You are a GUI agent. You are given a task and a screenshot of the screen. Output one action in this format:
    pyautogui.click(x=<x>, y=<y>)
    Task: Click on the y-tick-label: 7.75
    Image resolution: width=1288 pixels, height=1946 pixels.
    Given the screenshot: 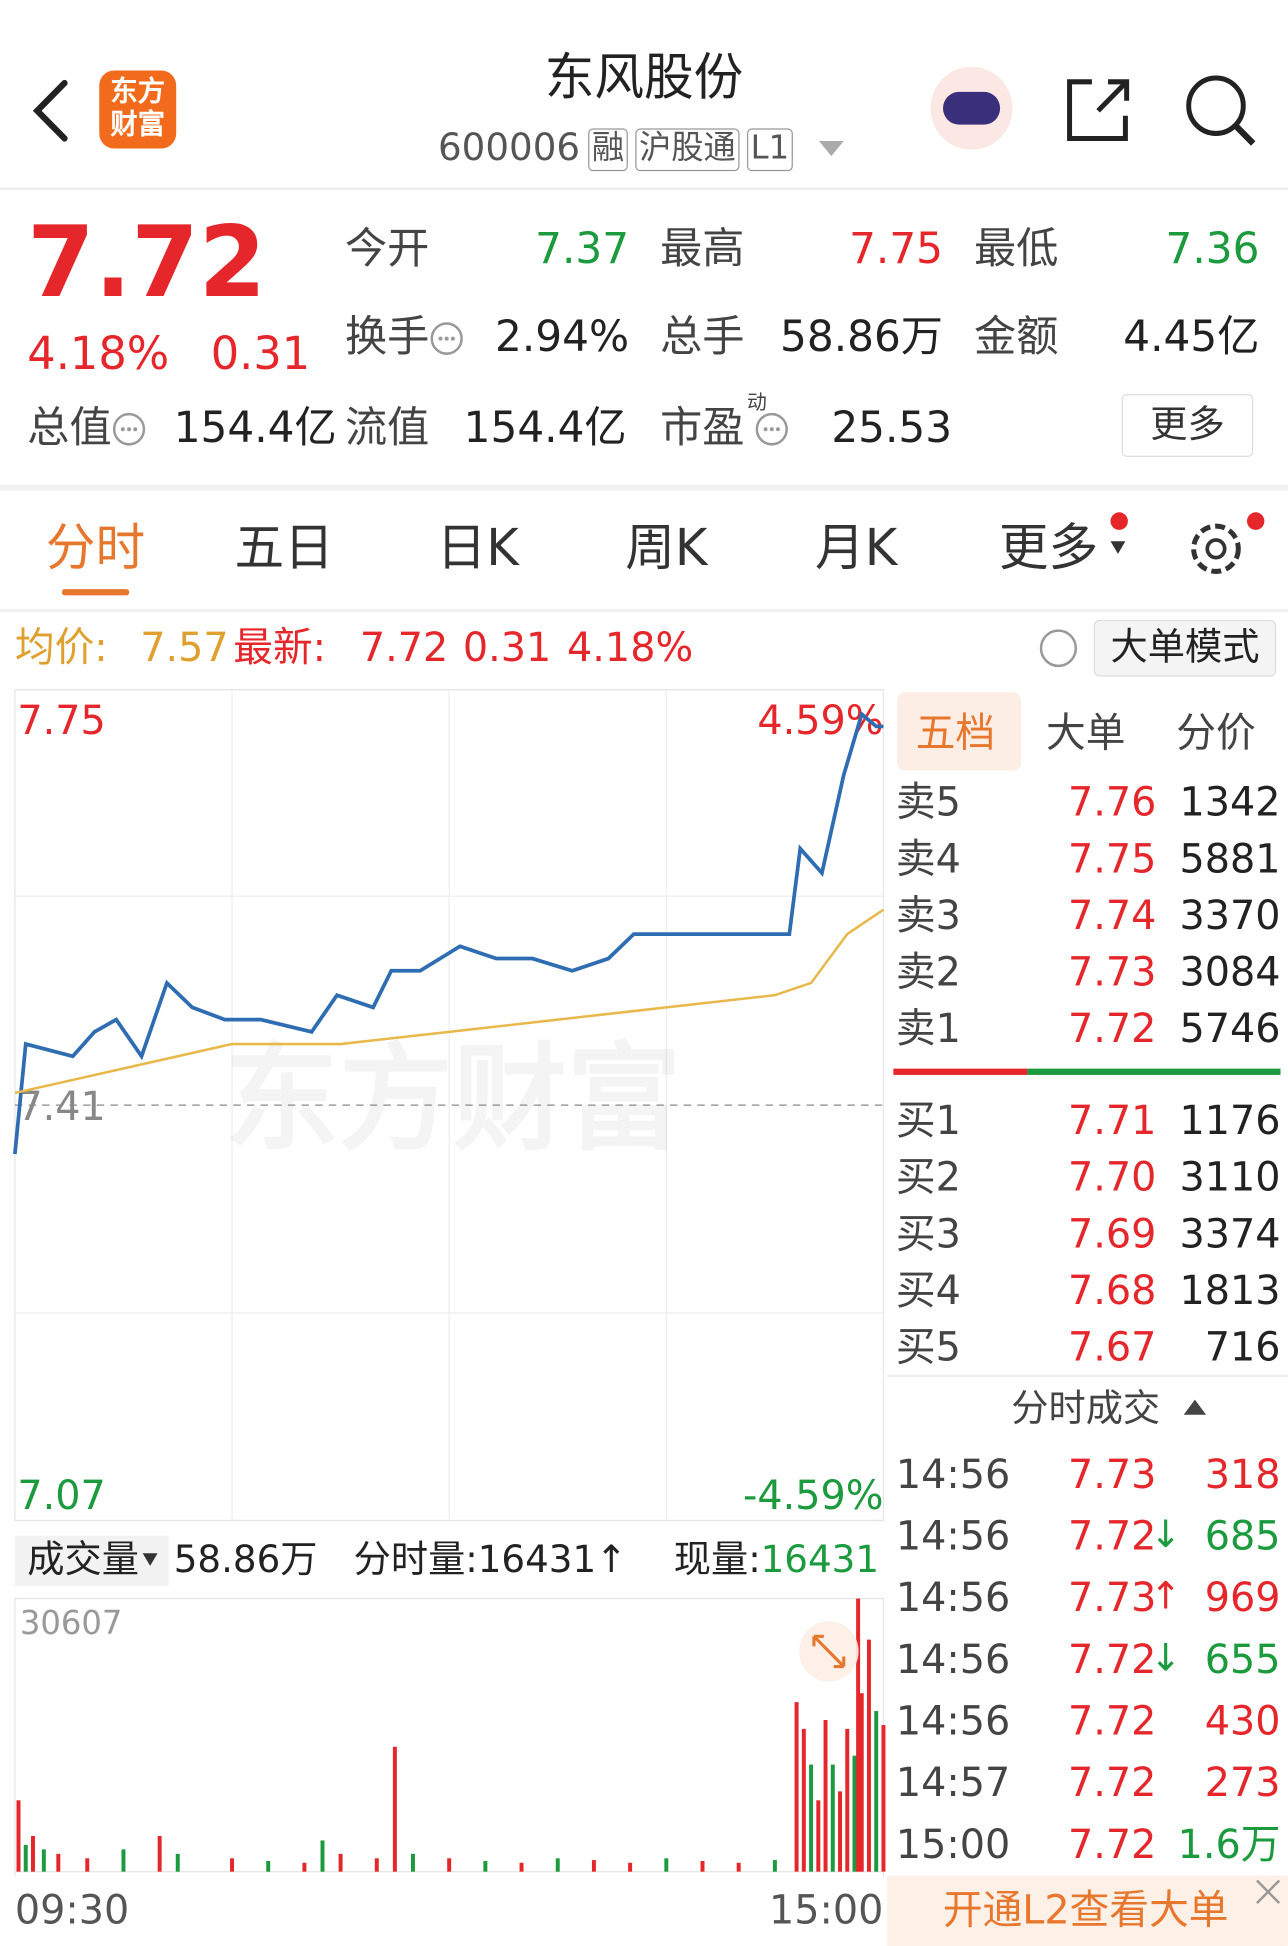 What is the action you would take?
    pyautogui.click(x=61, y=721)
    